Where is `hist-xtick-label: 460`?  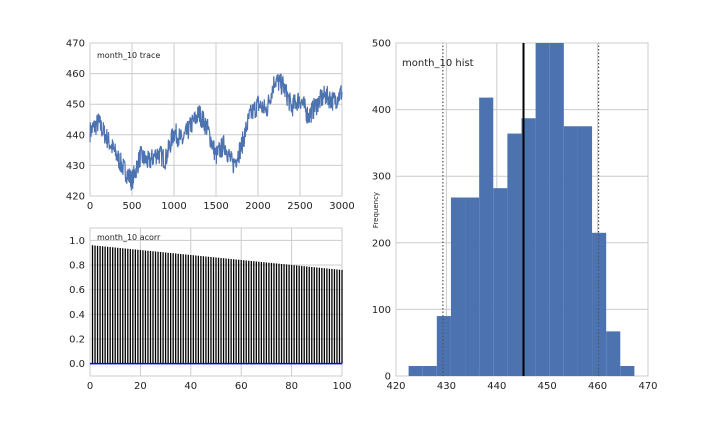 hist-xtick-label: 460 is located at coordinates (597, 386).